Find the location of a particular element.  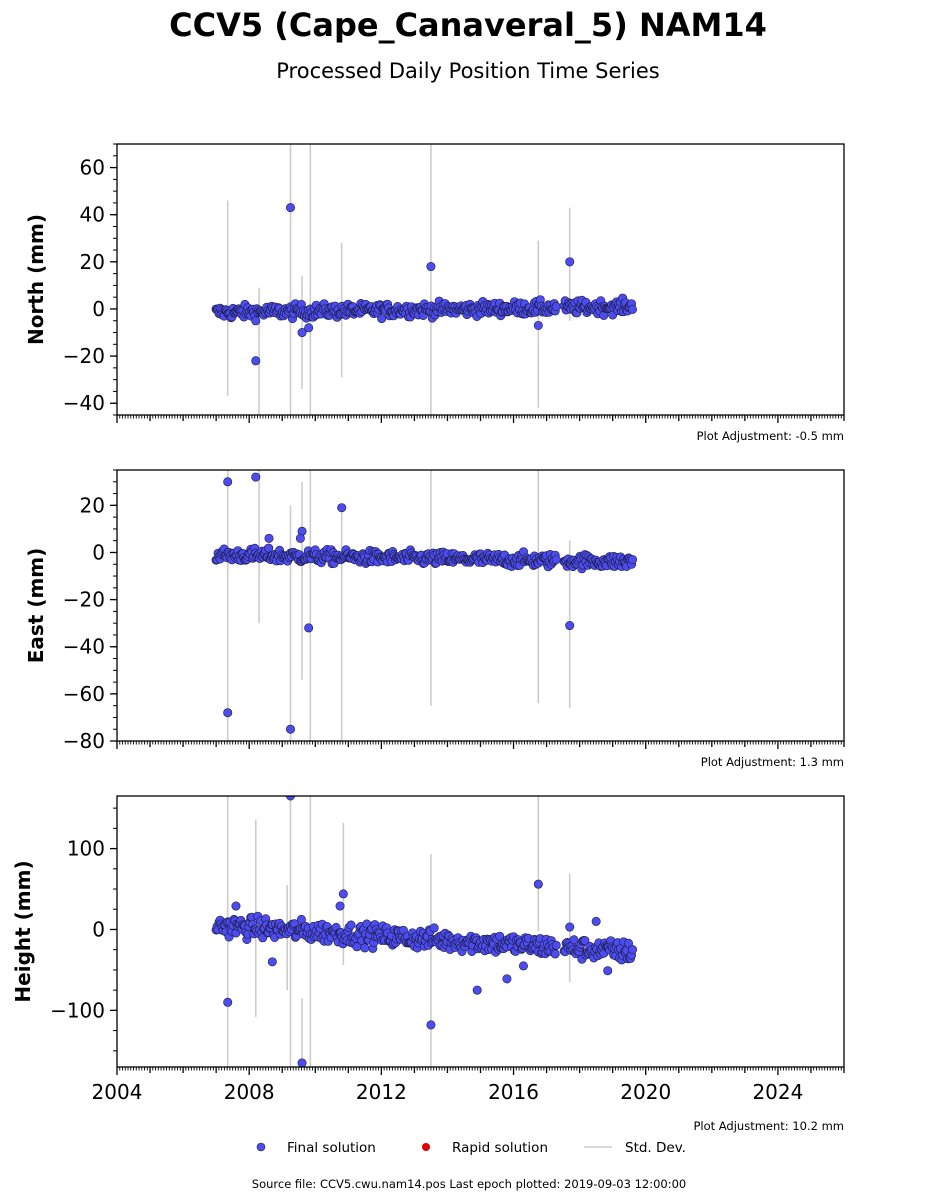

y-axis-label: East (mm) is located at coordinates (36, 606).